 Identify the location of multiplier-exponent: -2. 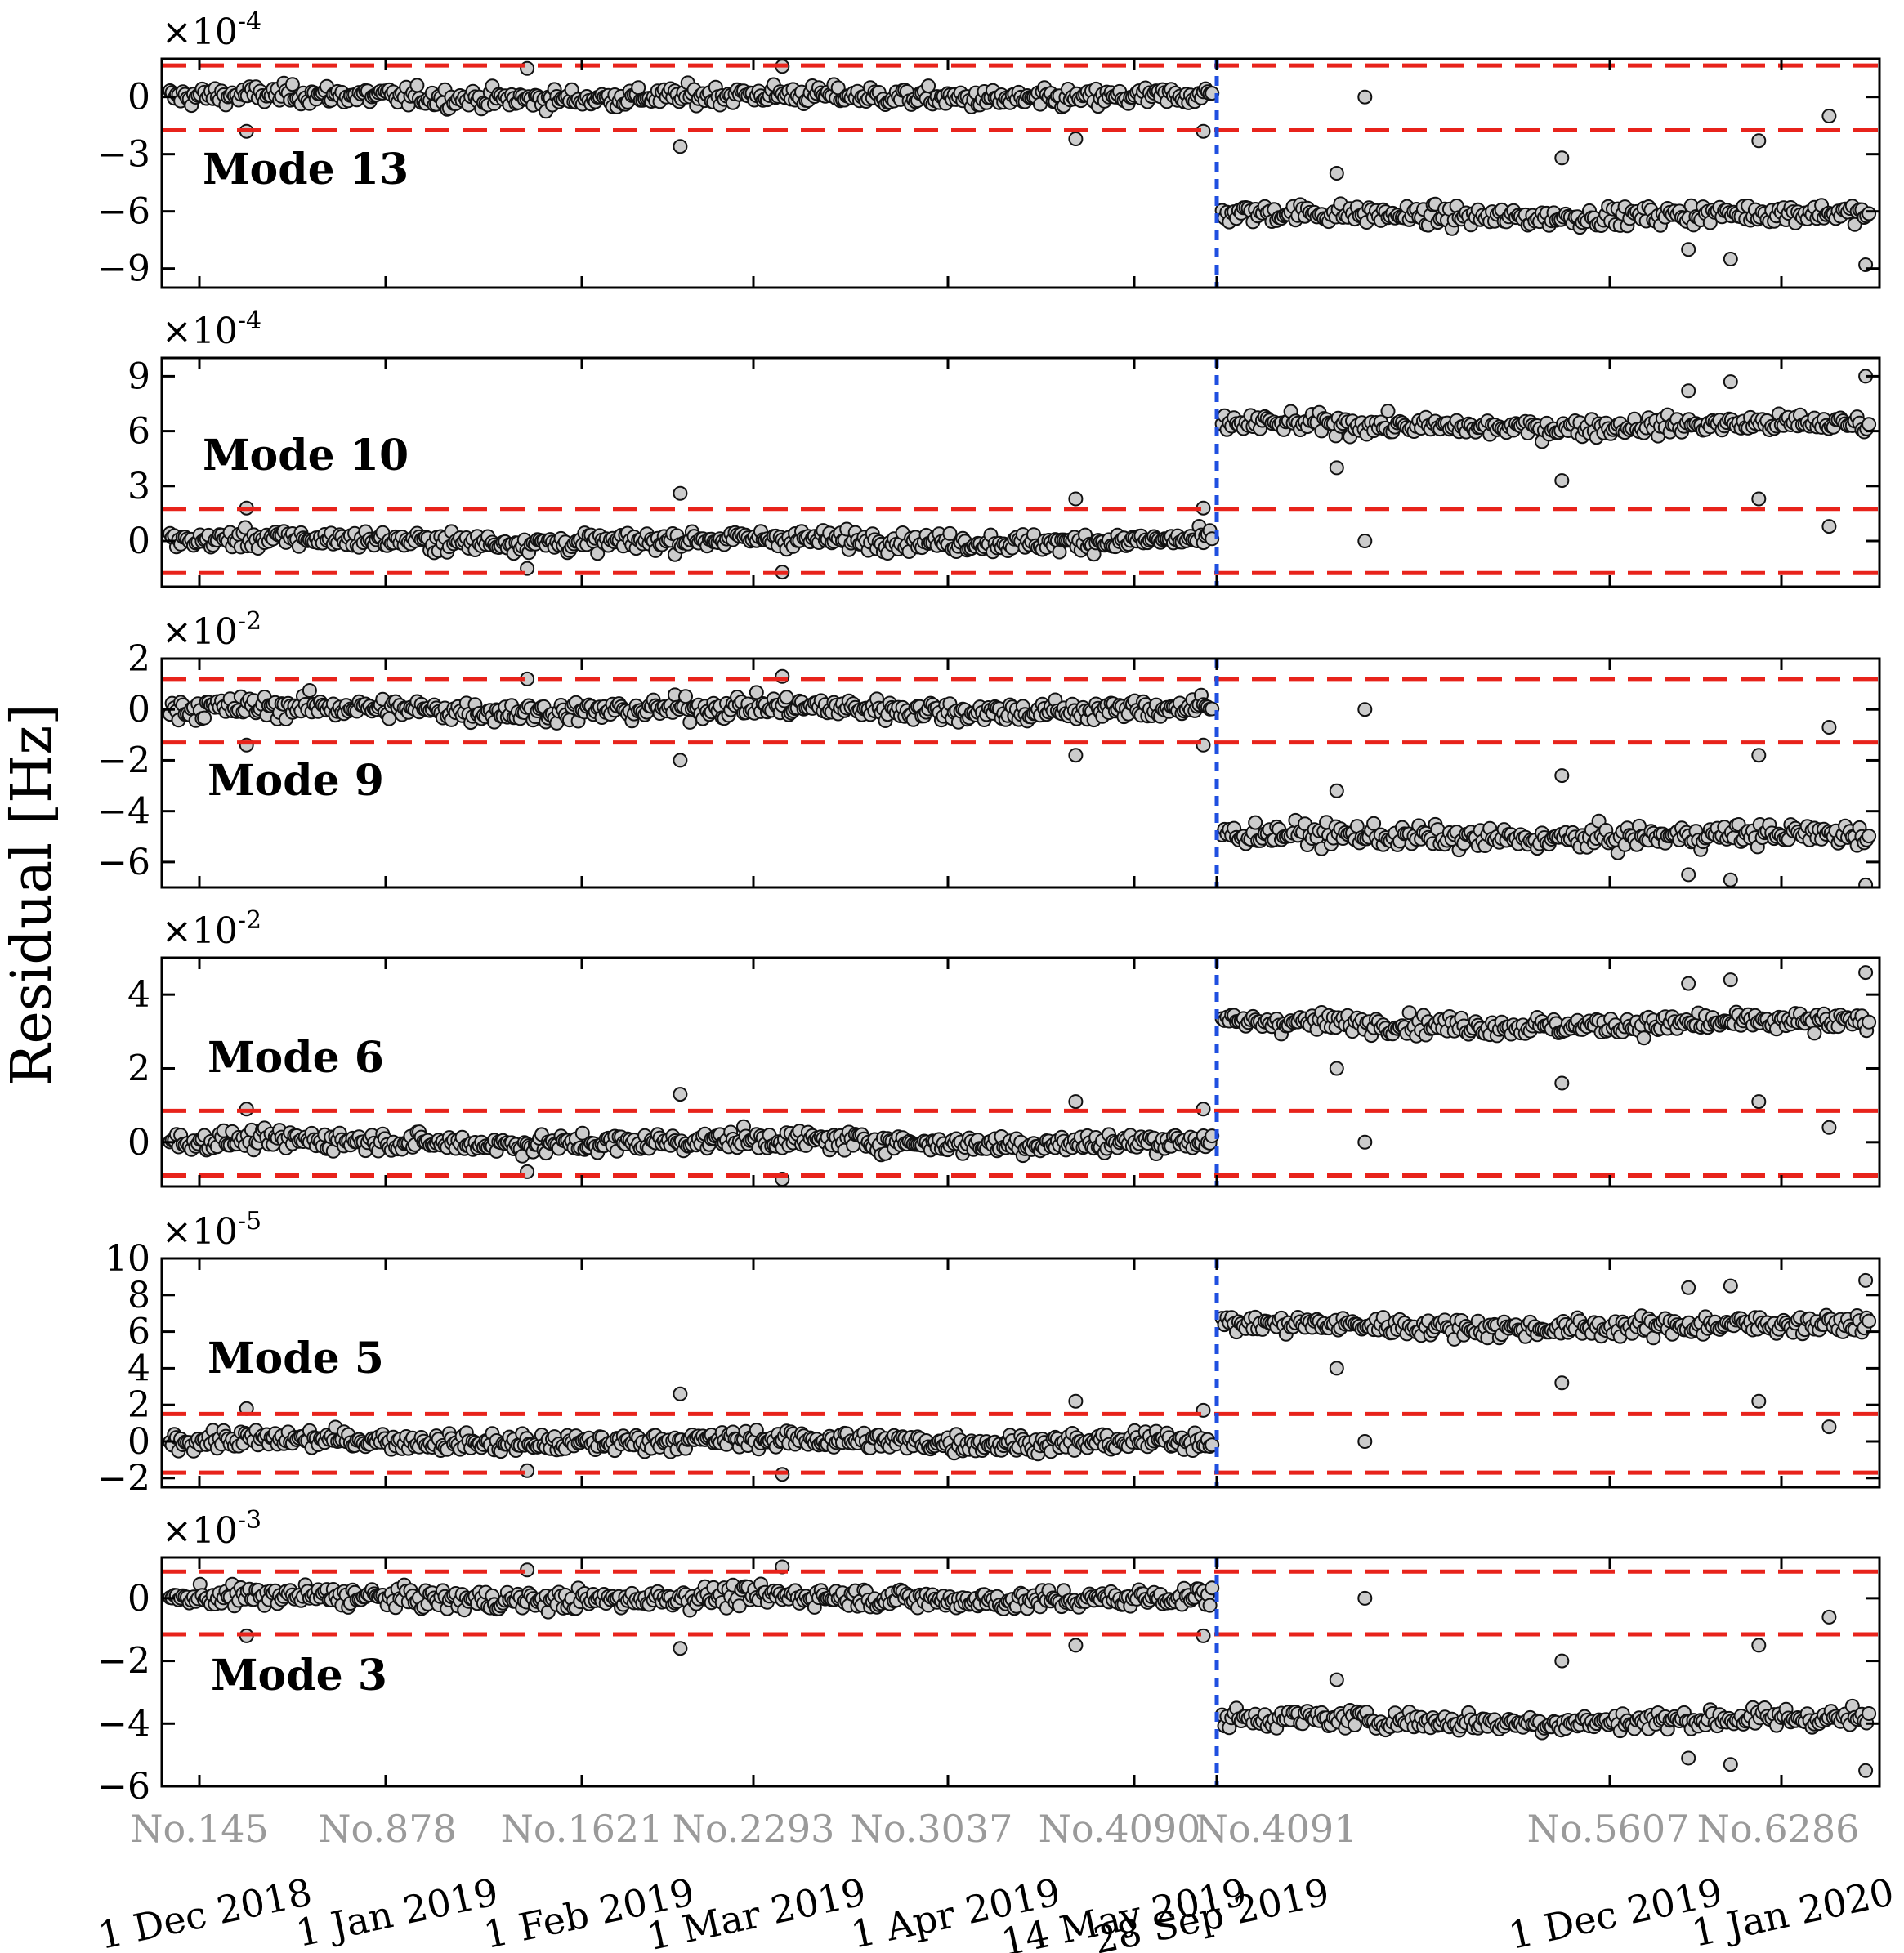
(249, 920).